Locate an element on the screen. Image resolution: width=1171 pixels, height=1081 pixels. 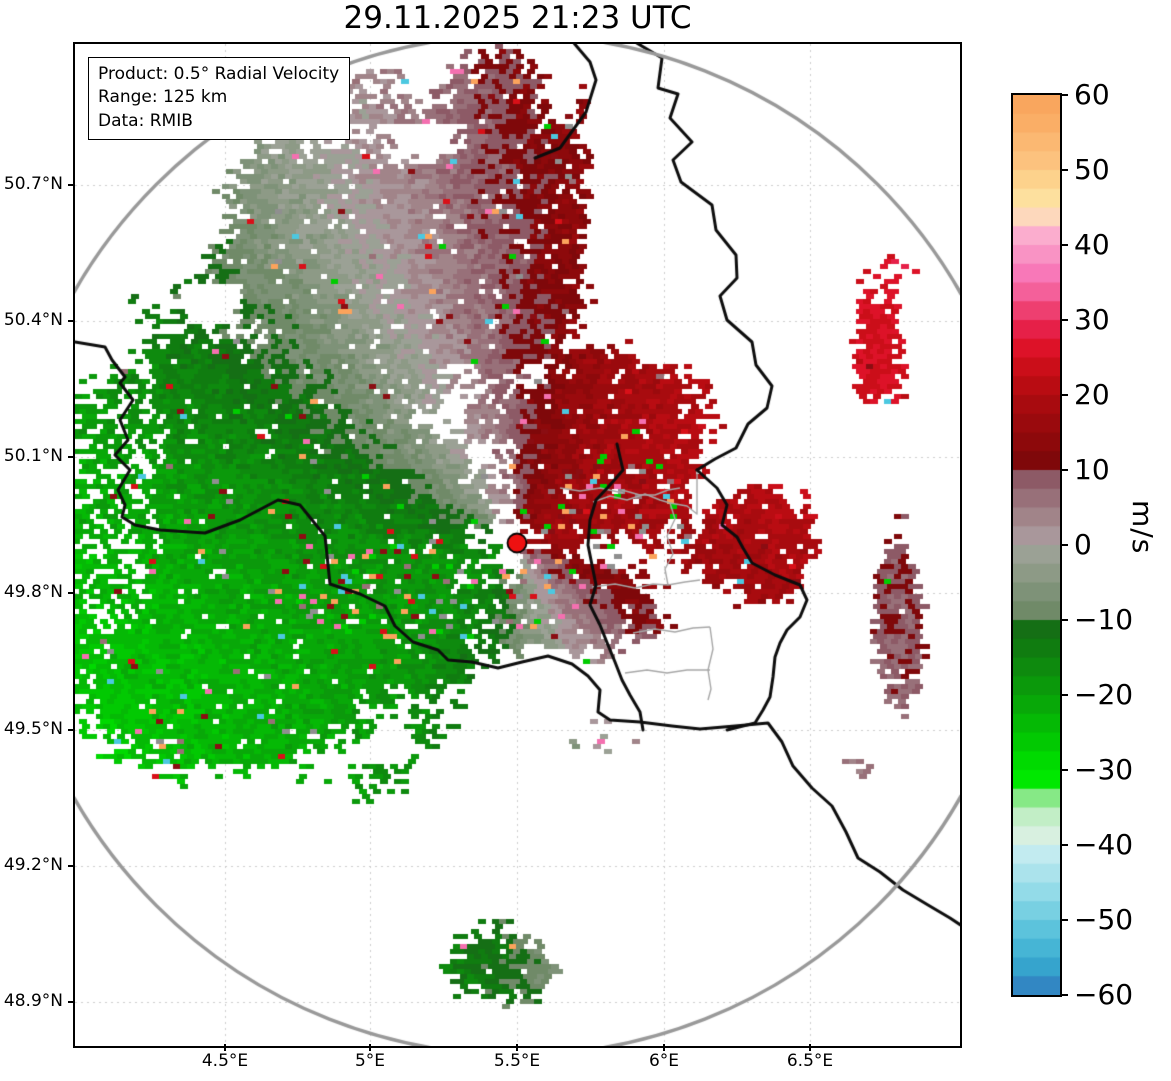
lon-tick-label: 6°E is located at coordinates (664, 1061).